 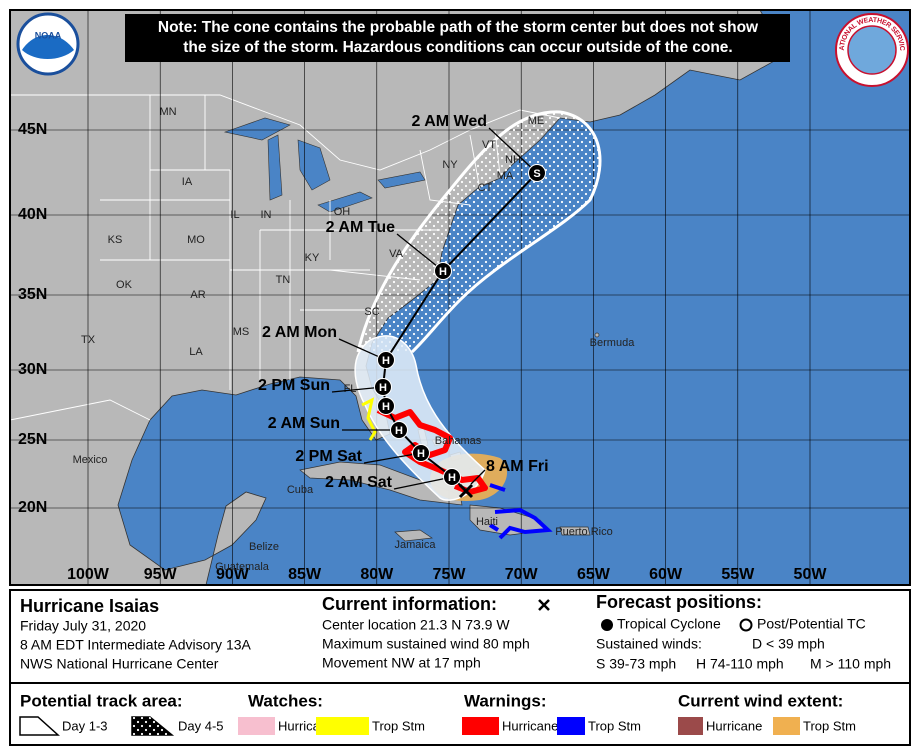 What do you see at coordinates (489, 145) in the screenshot?
I see `place-label: VT` at bounding box center [489, 145].